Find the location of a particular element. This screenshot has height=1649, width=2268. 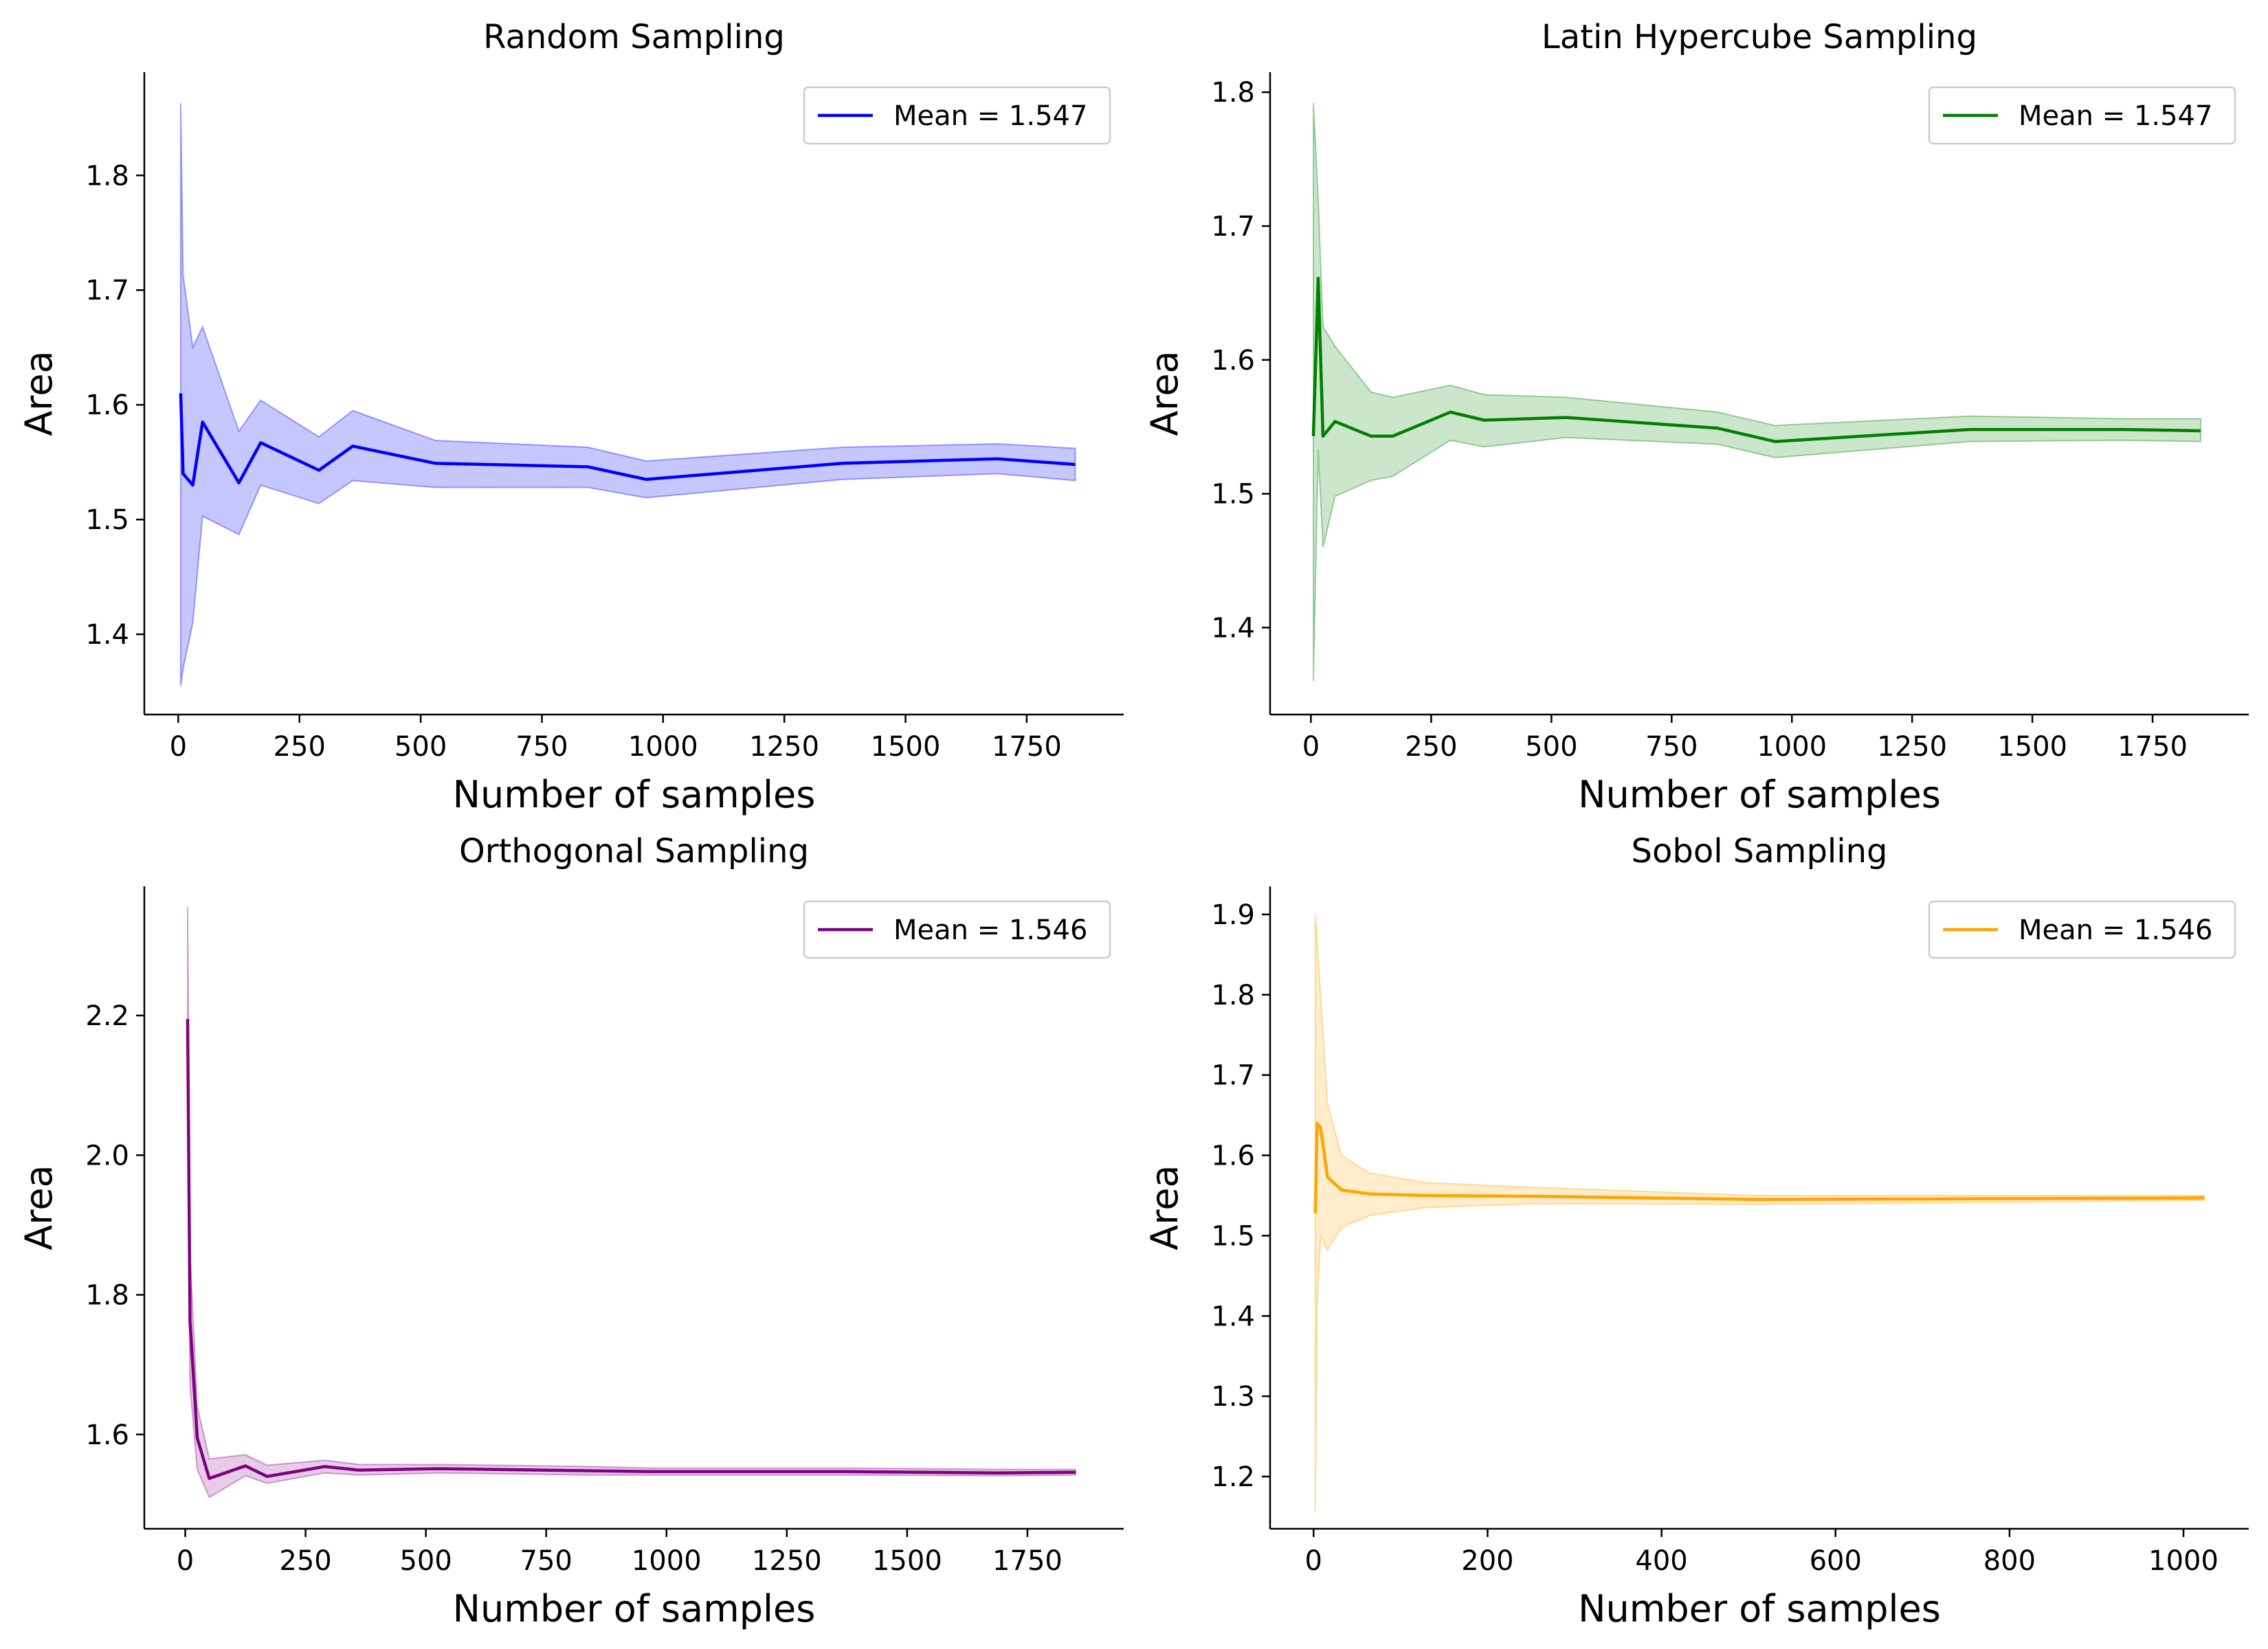

chart-title: Orthogonal Sampling is located at coordinates (634, 851).